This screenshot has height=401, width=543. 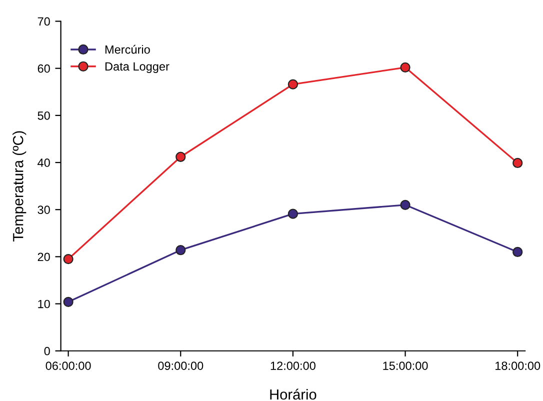 What do you see at coordinates (137, 67) in the screenshot?
I see `legend-label: Data Logger` at bounding box center [137, 67].